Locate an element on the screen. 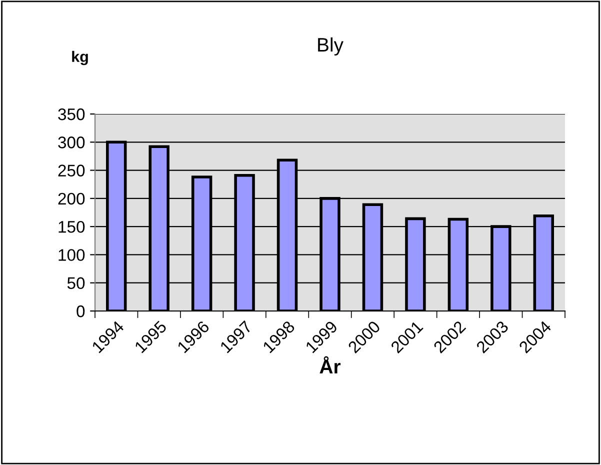  y-tick-label: 350 is located at coordinates (71, 114).